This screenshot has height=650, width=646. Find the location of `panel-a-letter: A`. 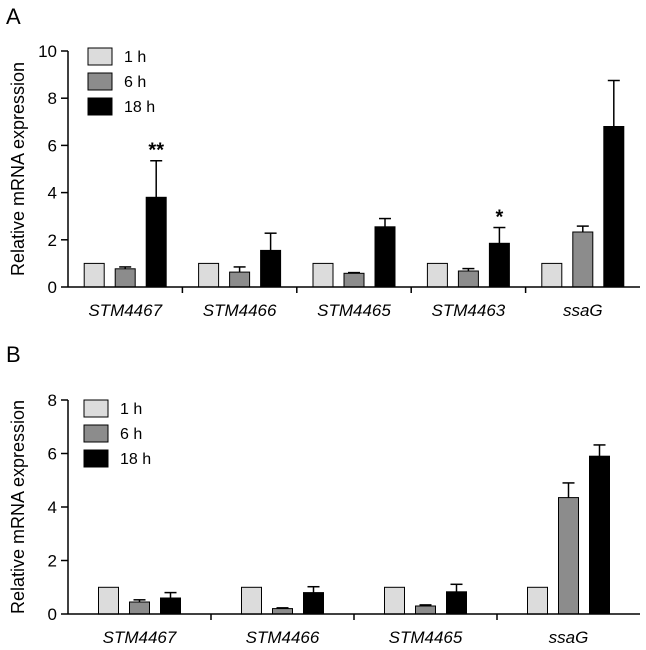

panel-a-letter: A is located at coordinates (13, 16).